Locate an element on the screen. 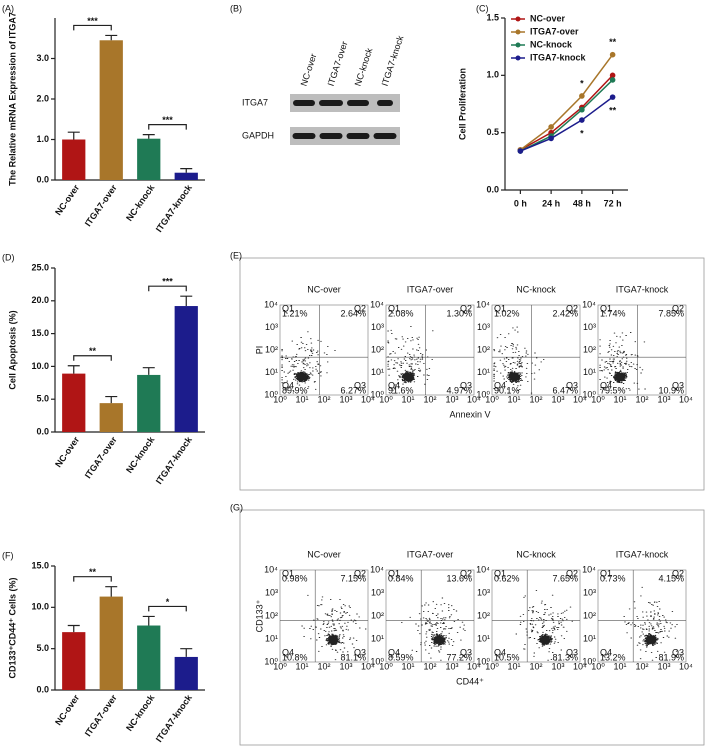 Image resolution: width=709 pixels, height=756 pixels. quadrant-value: 79.5% is located at coordinates (613, 390).